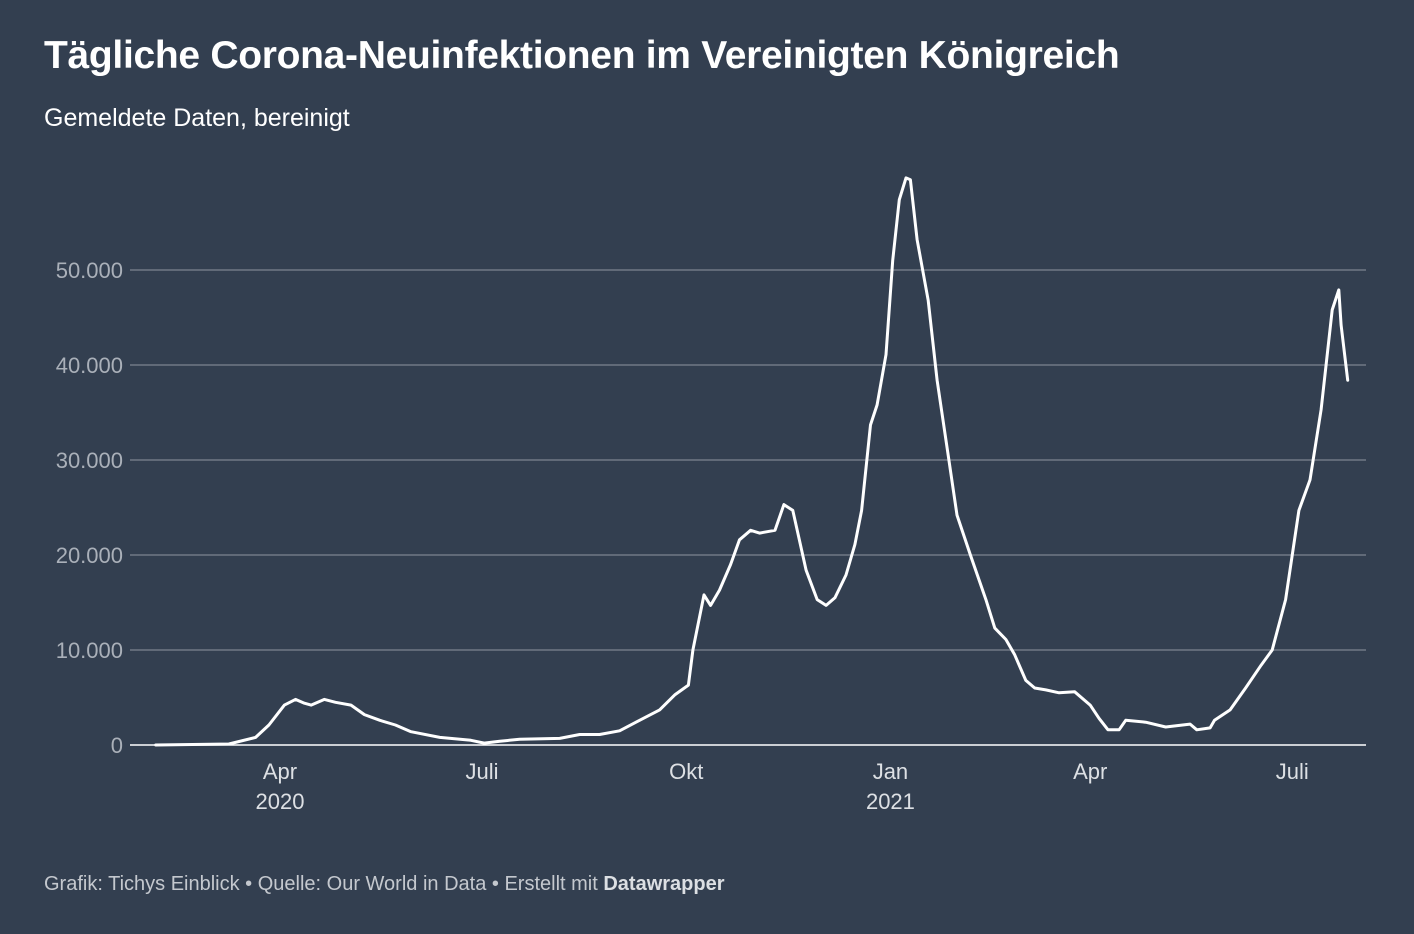  What do you see at coordinates (89, 365) in the screenshot?
I see `y-tick-label: 40.000` at bounding box center [89, 365].